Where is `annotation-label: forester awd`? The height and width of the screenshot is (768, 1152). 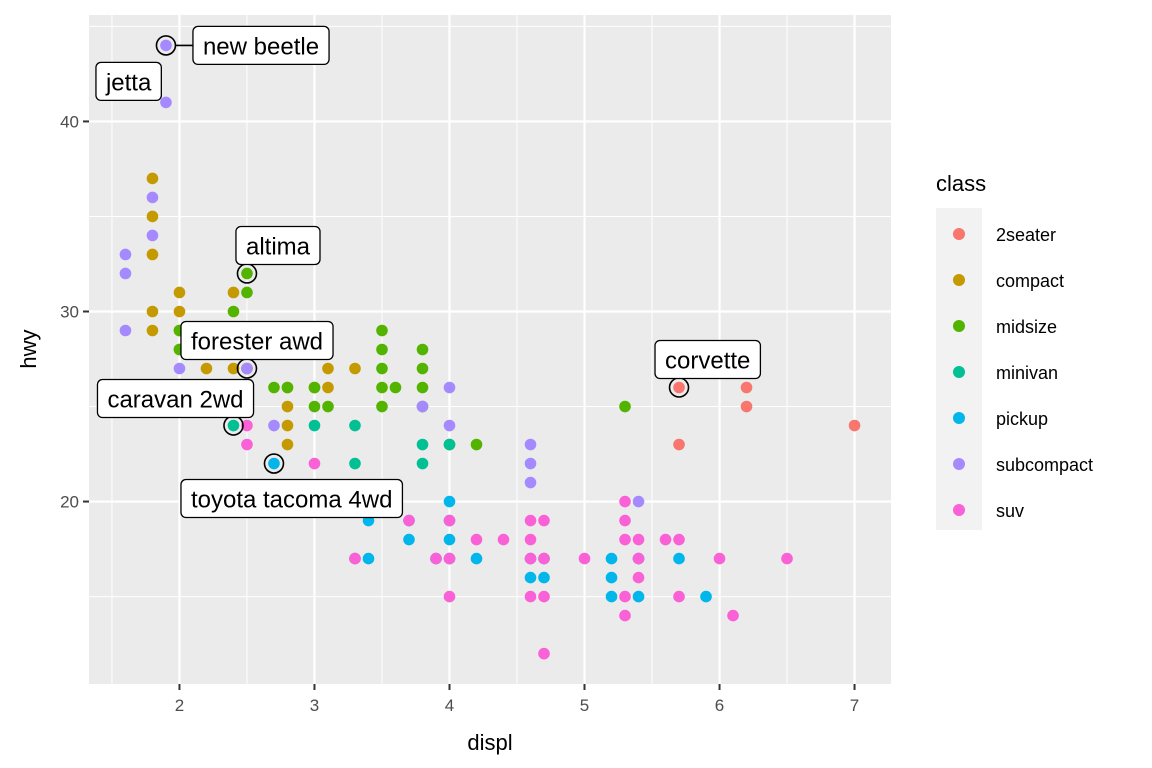 annotation-label: forester awd is located at coordinates (257, 340).